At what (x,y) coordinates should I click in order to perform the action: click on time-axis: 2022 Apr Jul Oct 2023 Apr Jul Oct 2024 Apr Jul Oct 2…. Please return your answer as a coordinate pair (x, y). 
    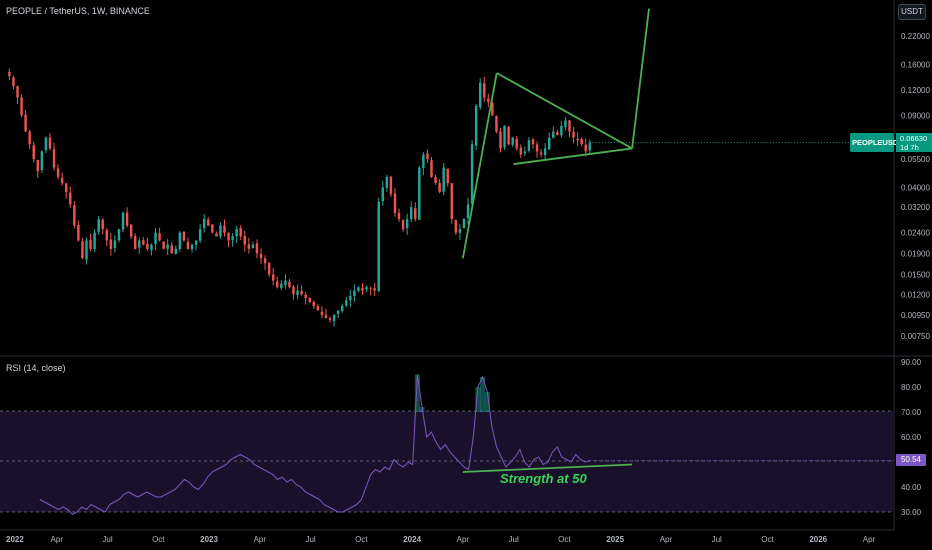
    Looking at the image, I should click on (447, 536).